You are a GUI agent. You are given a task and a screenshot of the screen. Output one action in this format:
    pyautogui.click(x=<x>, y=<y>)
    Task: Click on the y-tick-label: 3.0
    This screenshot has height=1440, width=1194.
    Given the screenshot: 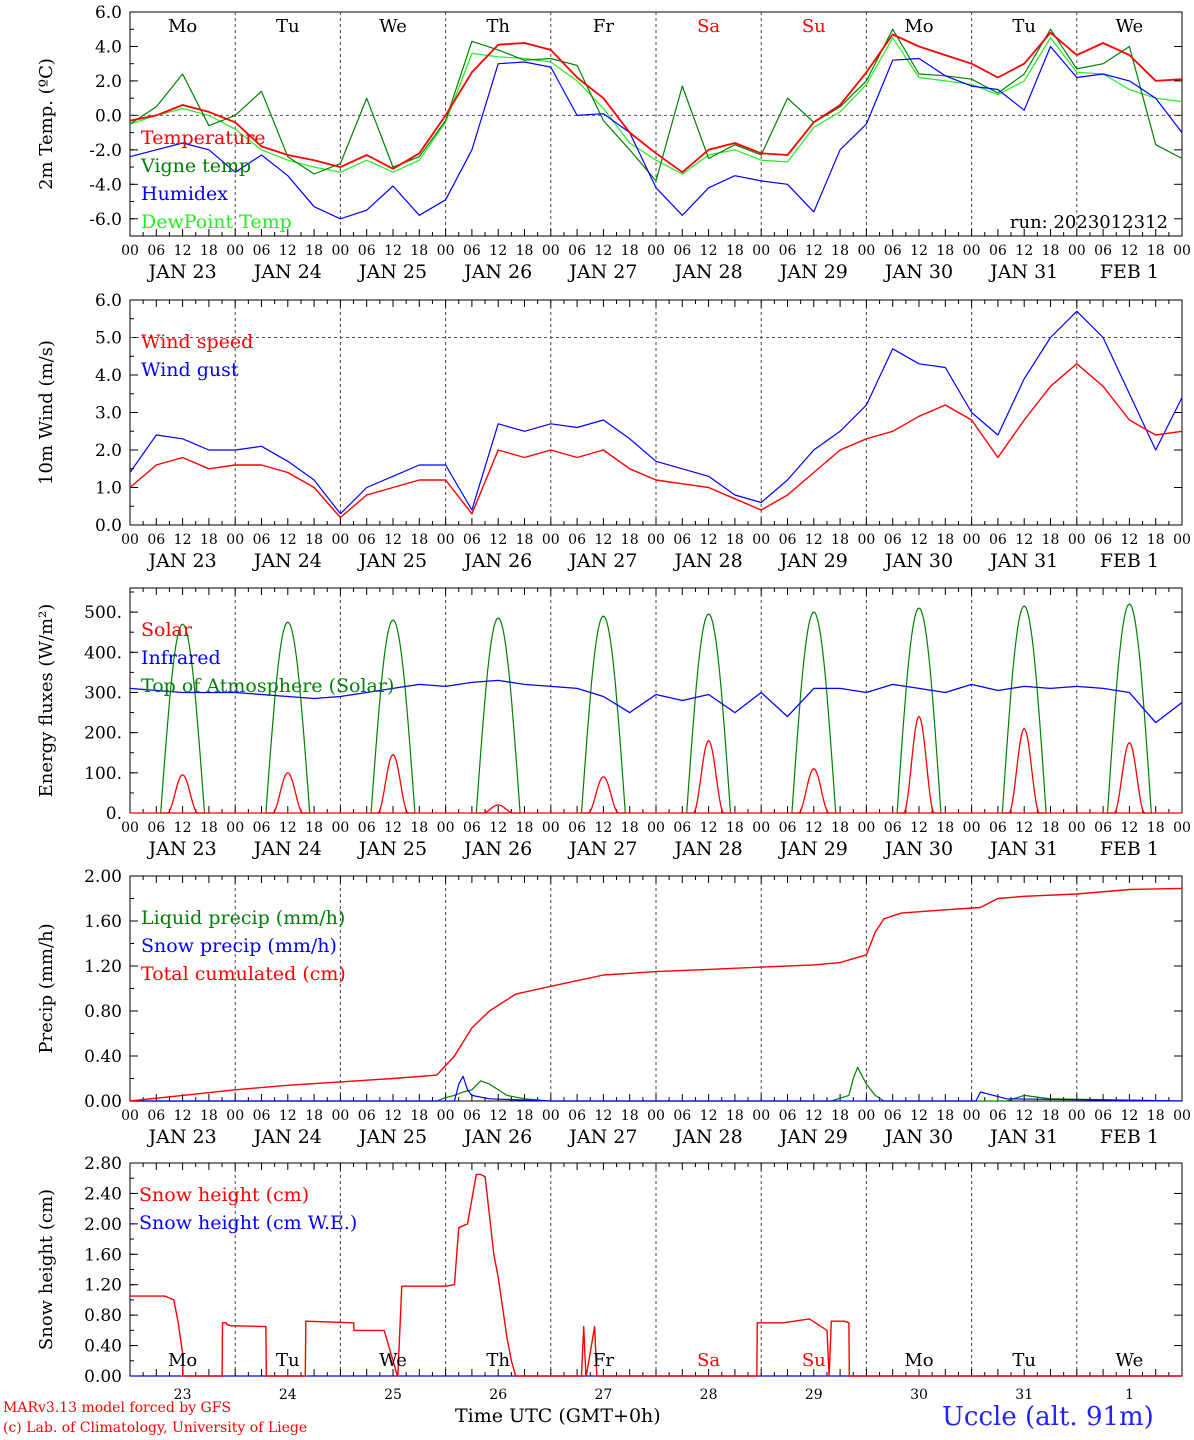 What is the action you would take?
    pyautogui.click(x=108, y=414)
    